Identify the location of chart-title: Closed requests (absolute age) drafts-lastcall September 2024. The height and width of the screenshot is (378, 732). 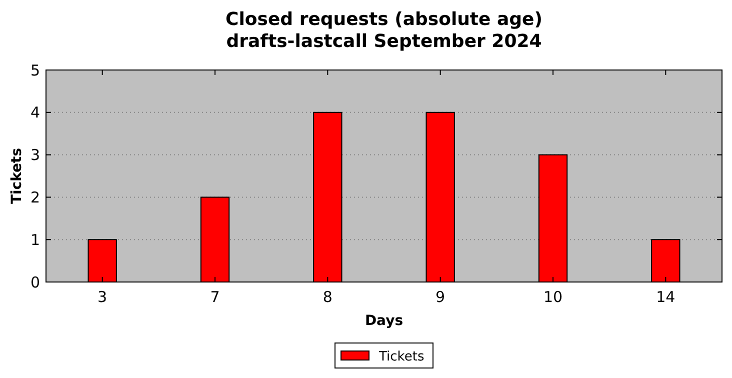
(384, 30).